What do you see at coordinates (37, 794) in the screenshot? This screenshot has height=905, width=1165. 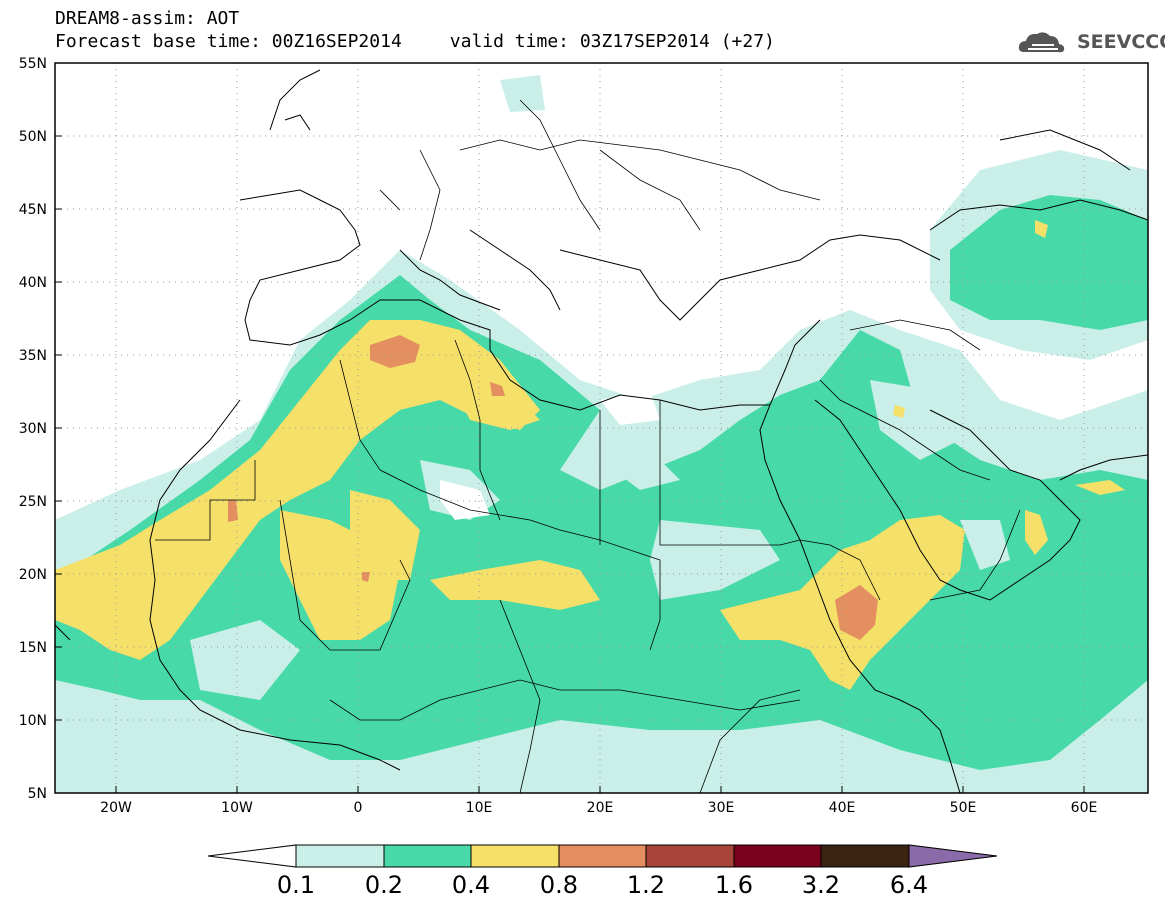 I see `lat-label: 5N` at bounding box center [37, 794].